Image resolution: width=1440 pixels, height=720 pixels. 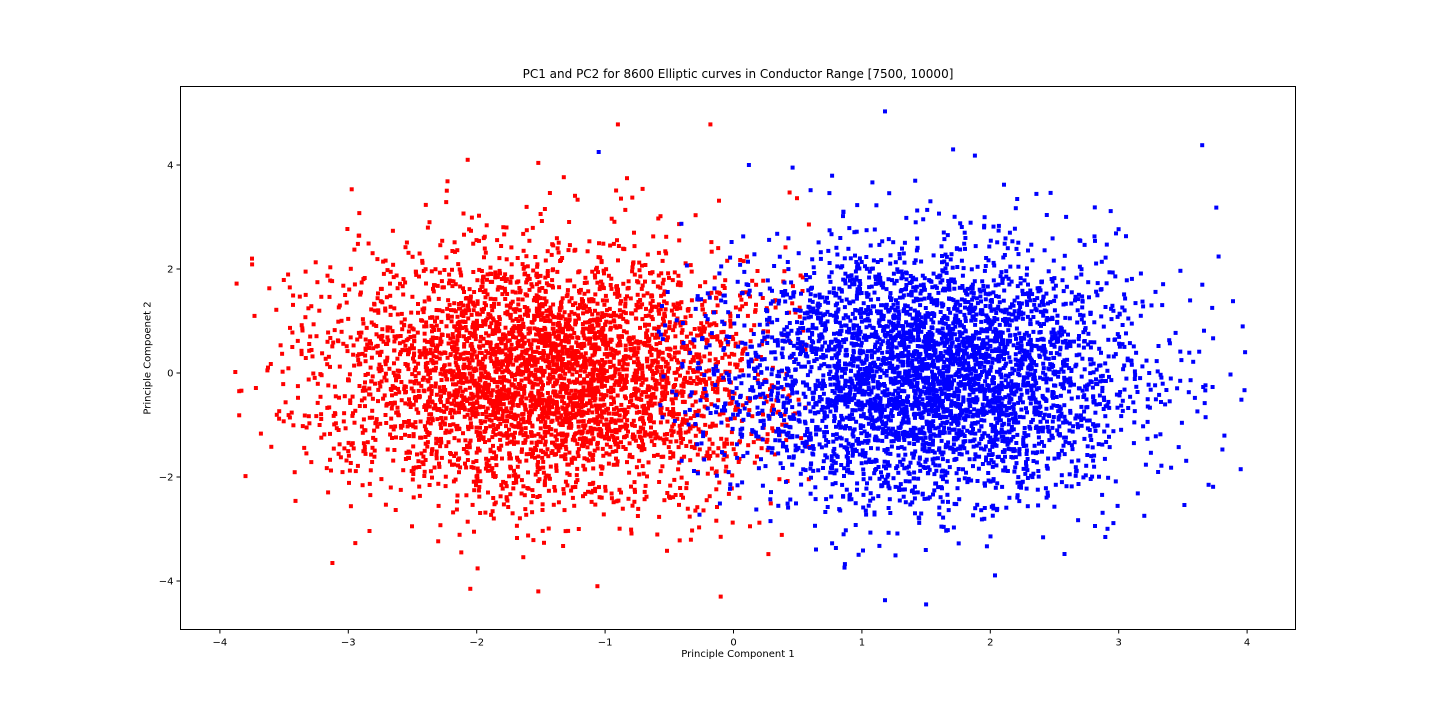 I want to click on x-tick-label: −4, so click(x=220, y=643).